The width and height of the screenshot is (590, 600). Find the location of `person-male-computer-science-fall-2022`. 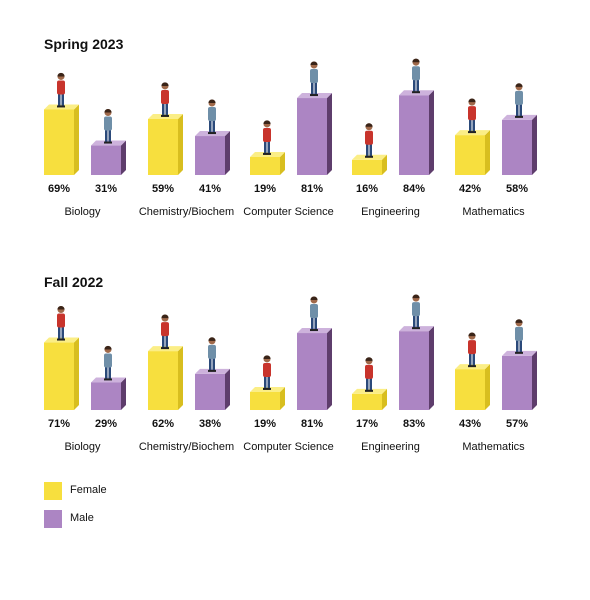

person-male-computer-science-fall-2022 is located at coordinates (314, 314).